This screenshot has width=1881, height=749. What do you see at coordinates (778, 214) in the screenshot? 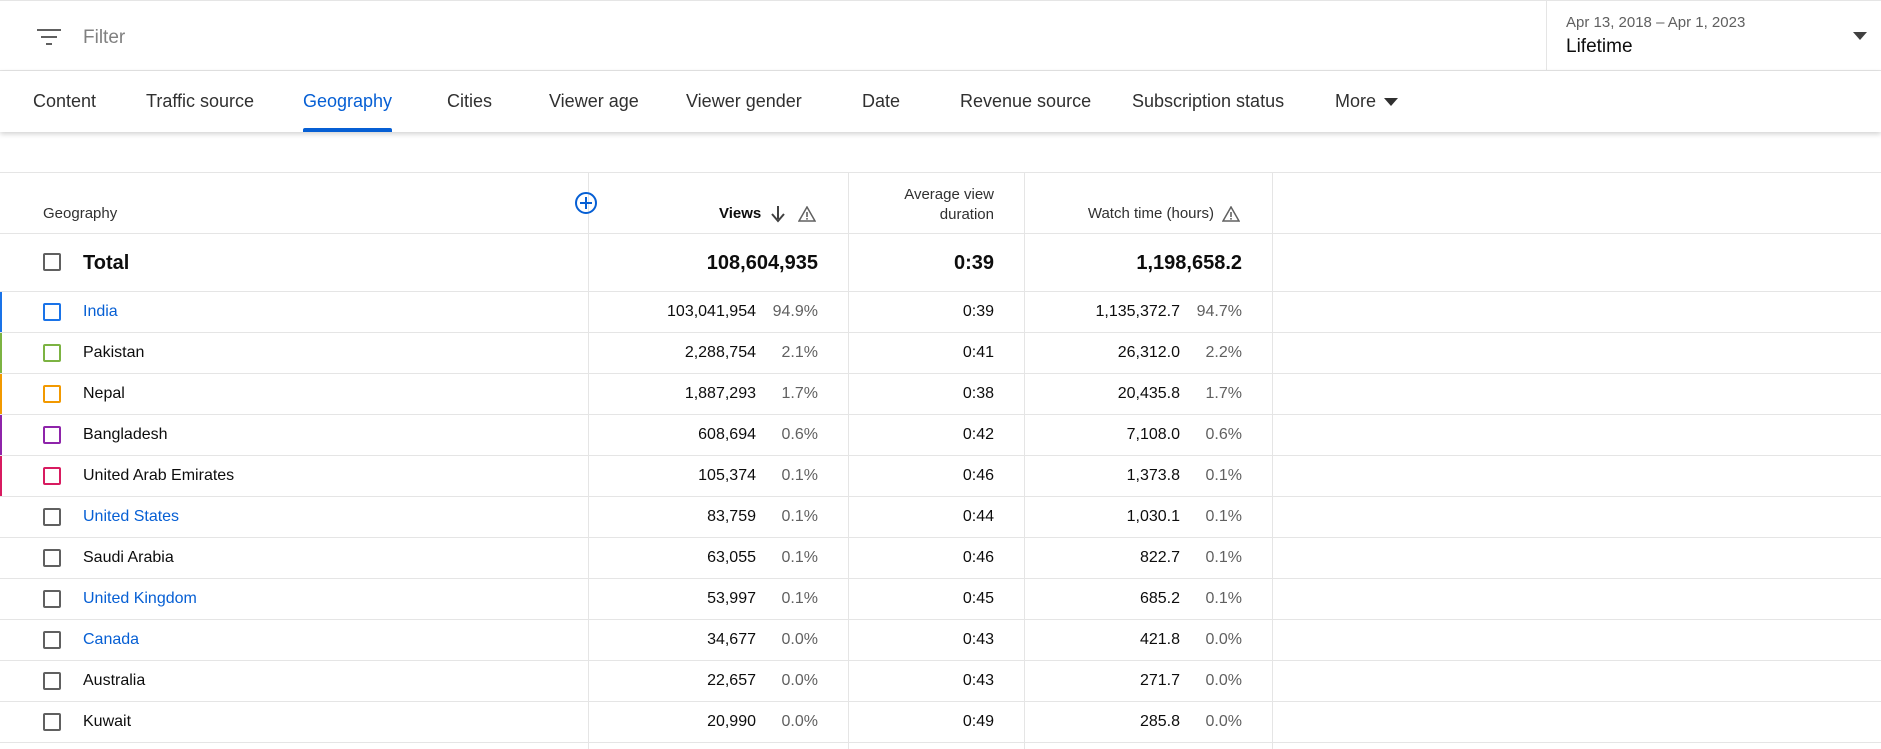
I see `sort-descending-icon` at bounding box center [778, 214].